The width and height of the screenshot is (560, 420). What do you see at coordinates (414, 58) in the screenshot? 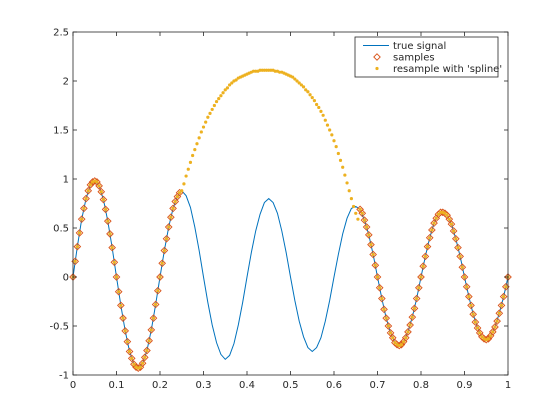
I see `legend-label: samples` at bounding box center [414, 58].